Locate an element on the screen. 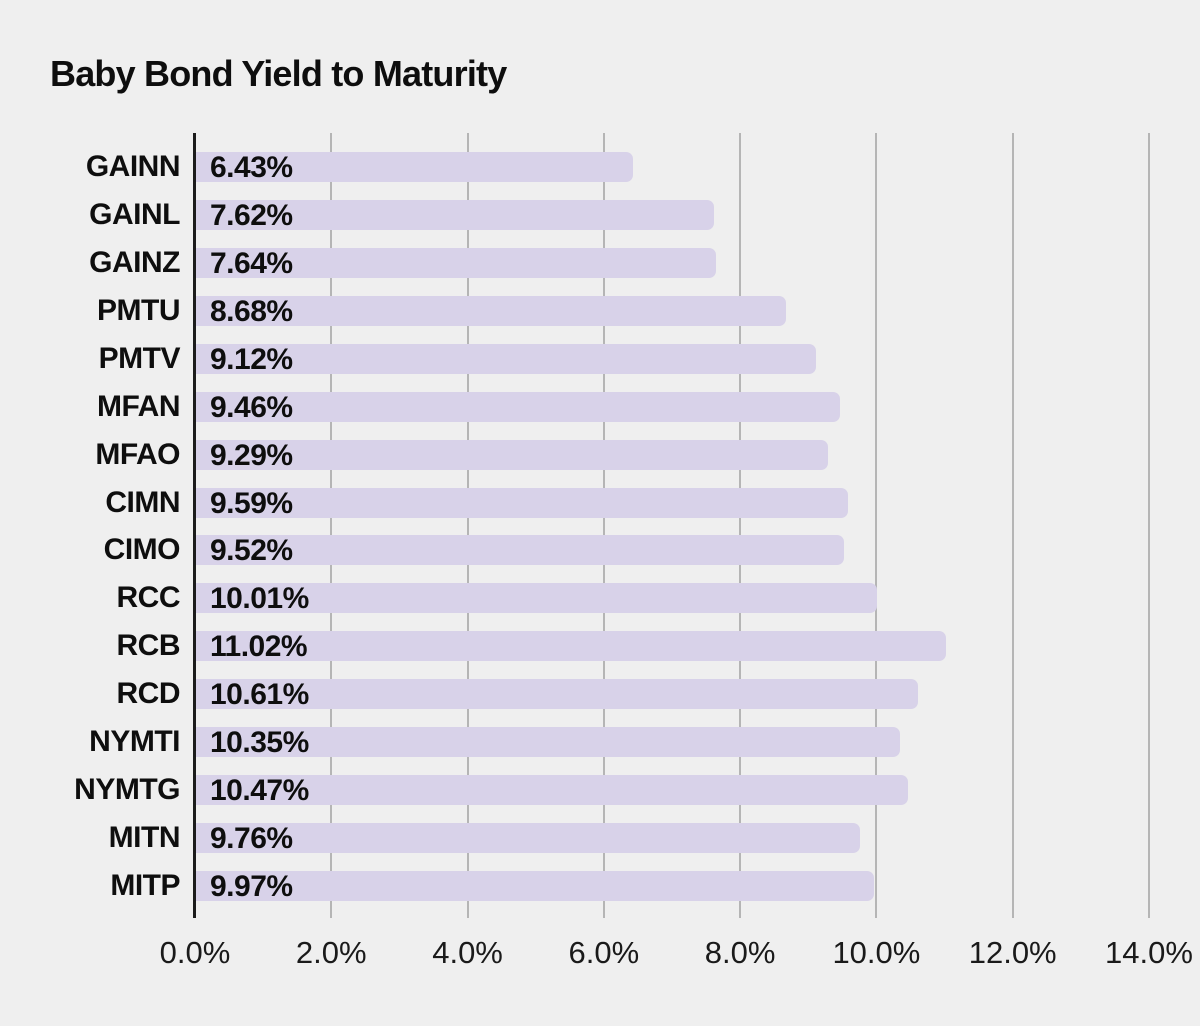  category-label: RCD is located at coordinates (148, 694).